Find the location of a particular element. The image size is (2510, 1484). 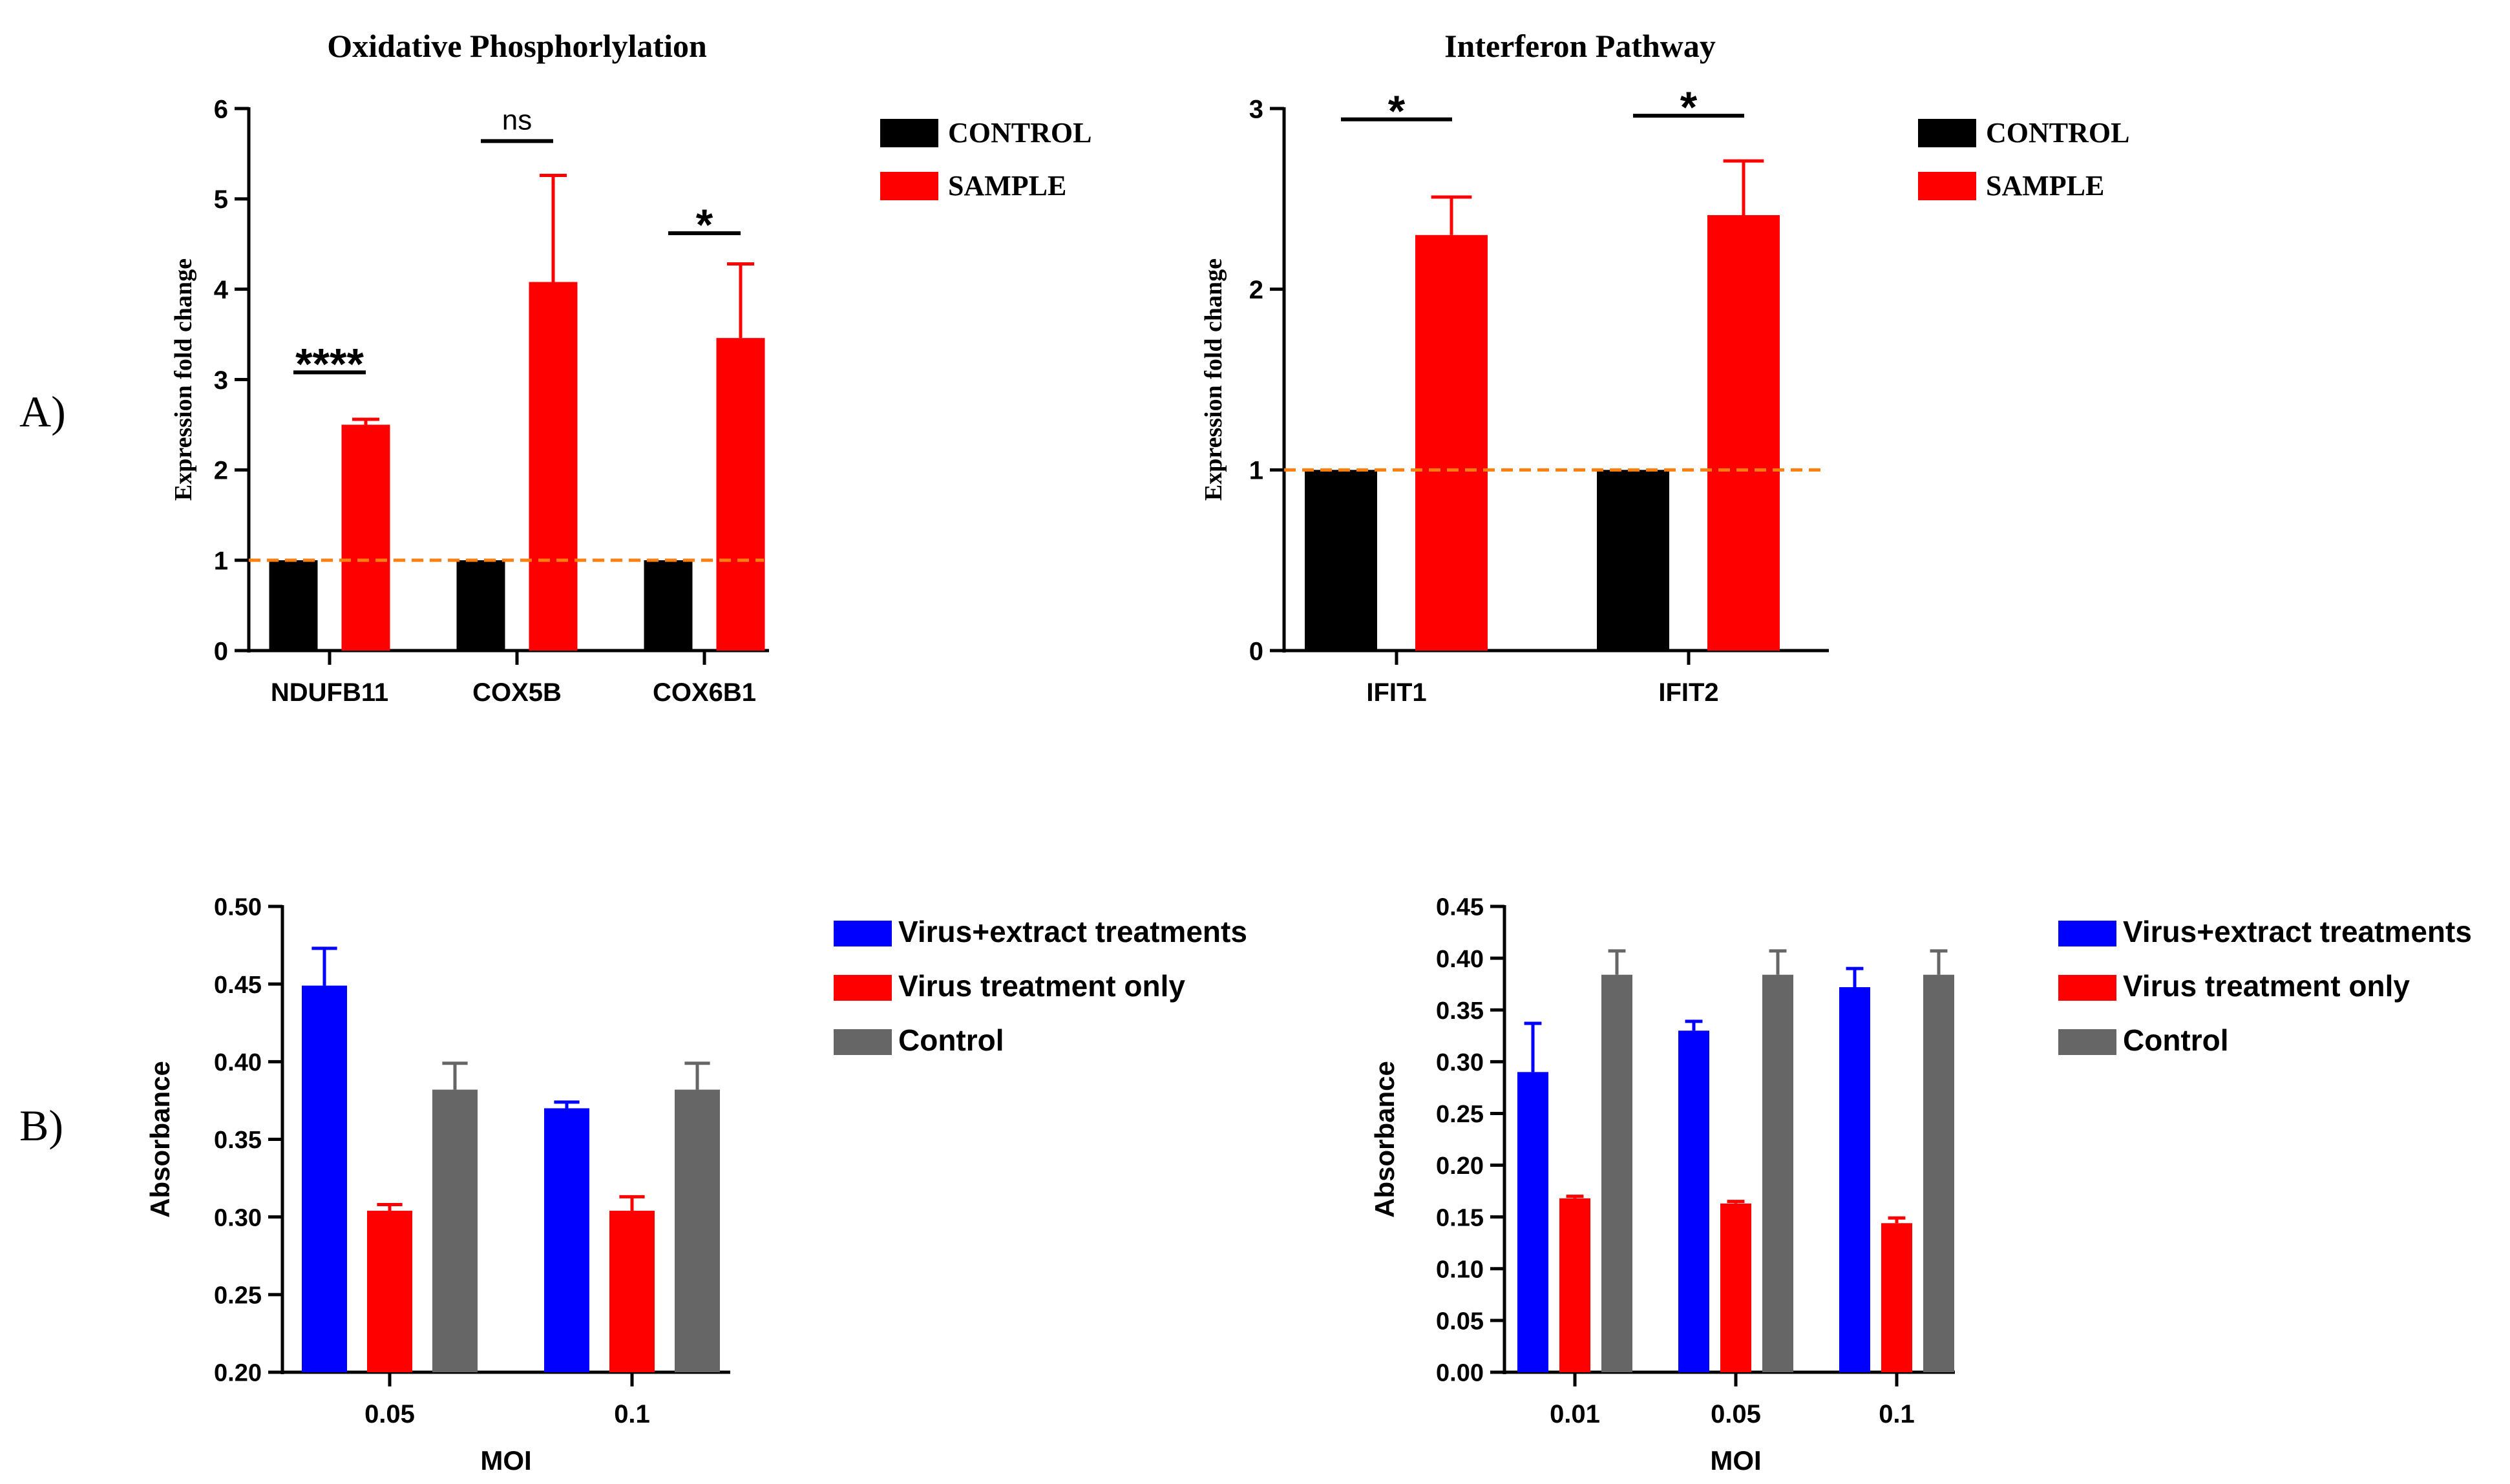

chart-title: Interferon Pathway is located at coordinates (1580, 46).